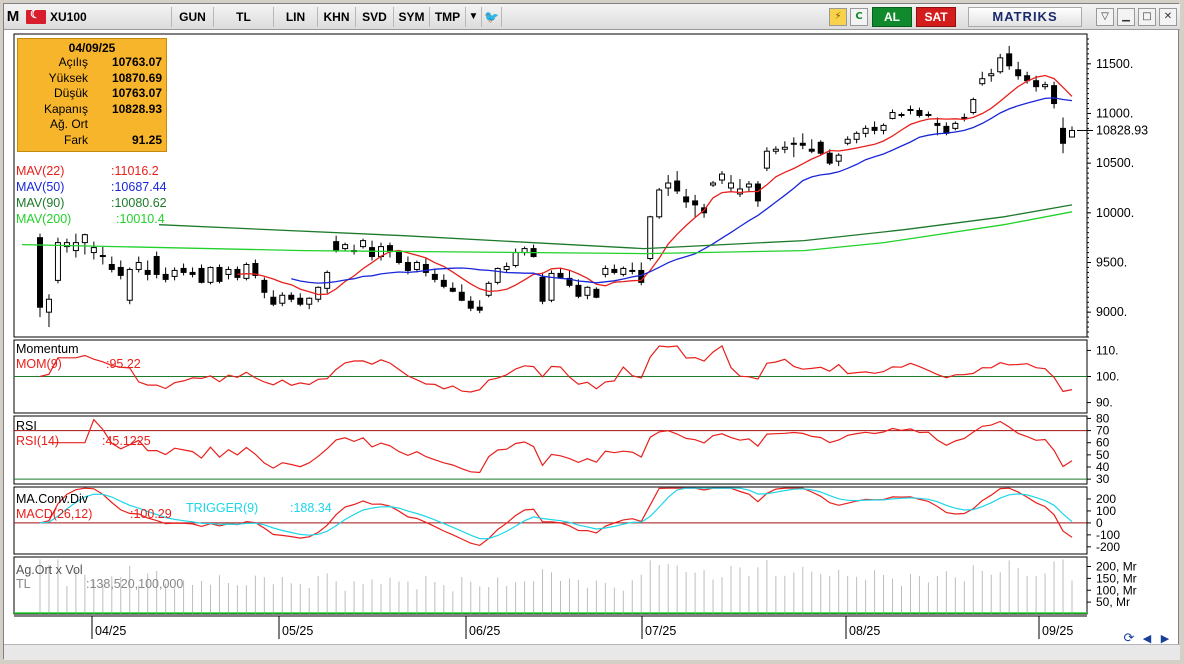 The width and height of the screenshot is (1184, 664). What do you see at coordinates (1103, 443) in the screenshot?
I see `rsi-tick-label: 60` at bounding box center [1103, 443].